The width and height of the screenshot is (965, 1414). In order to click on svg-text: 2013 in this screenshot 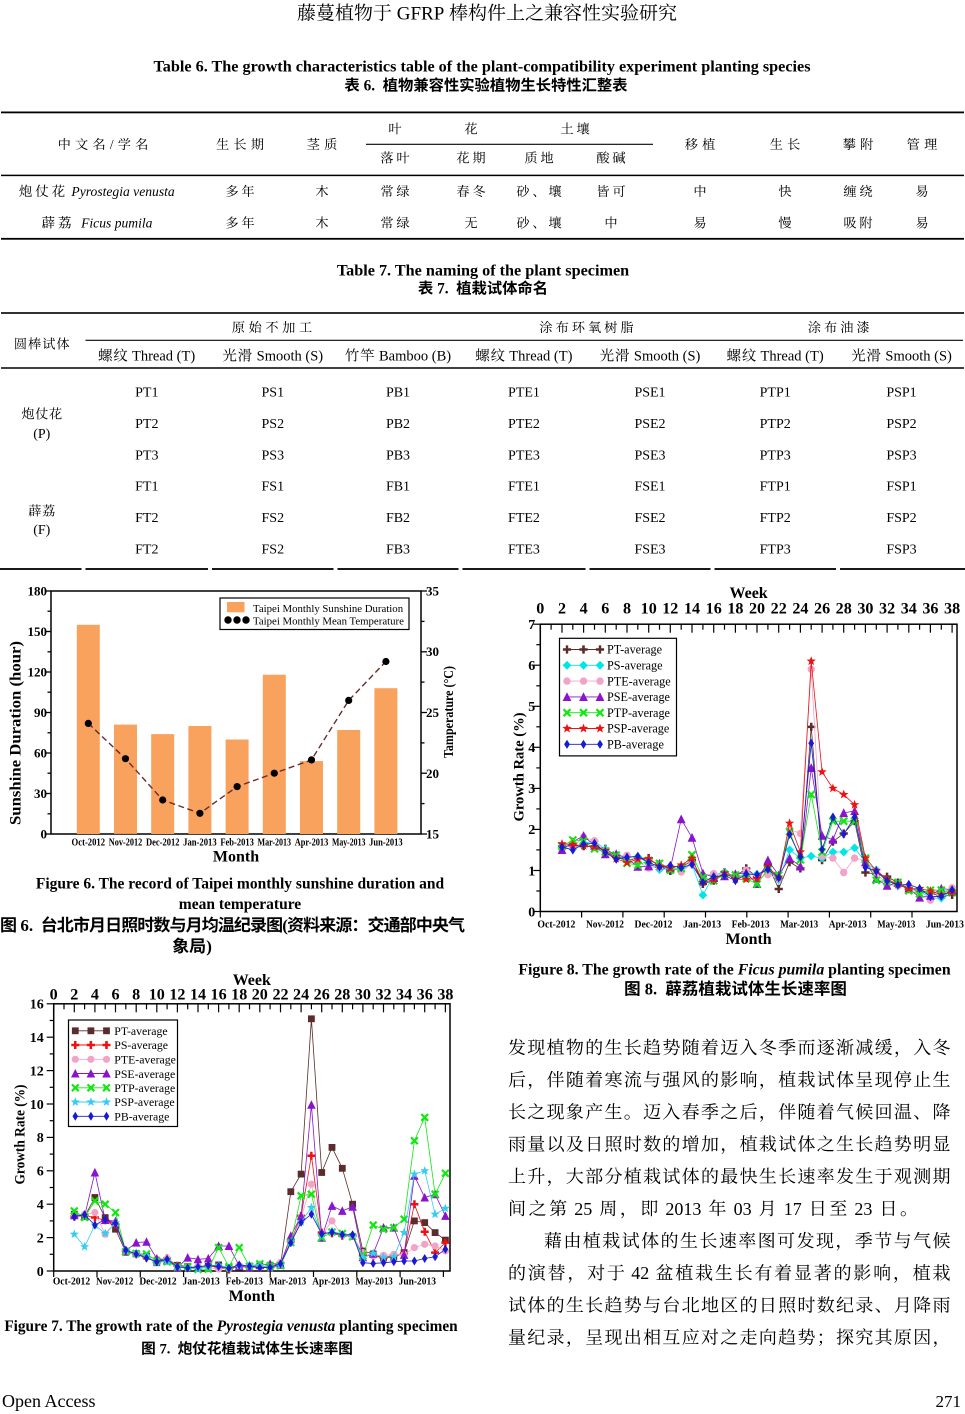, I will do `click(683, 1209)`.